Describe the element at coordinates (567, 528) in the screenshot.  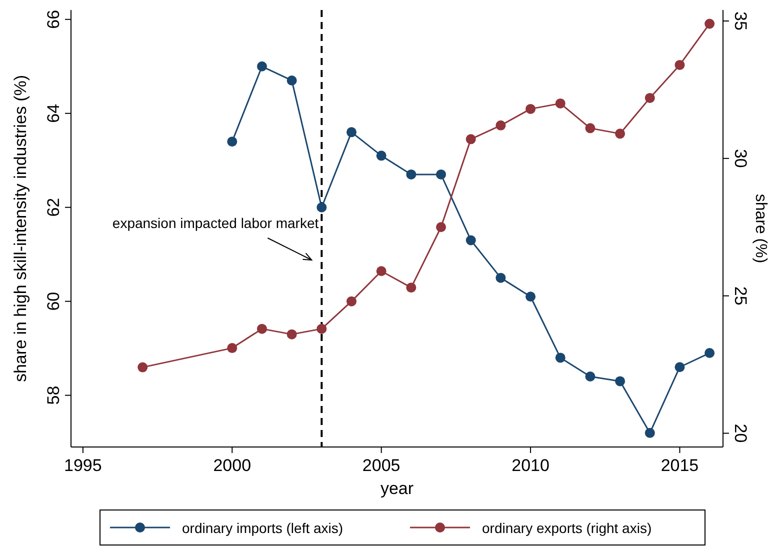
I see `legend-label: ordinary exports (right axis)` at that location.